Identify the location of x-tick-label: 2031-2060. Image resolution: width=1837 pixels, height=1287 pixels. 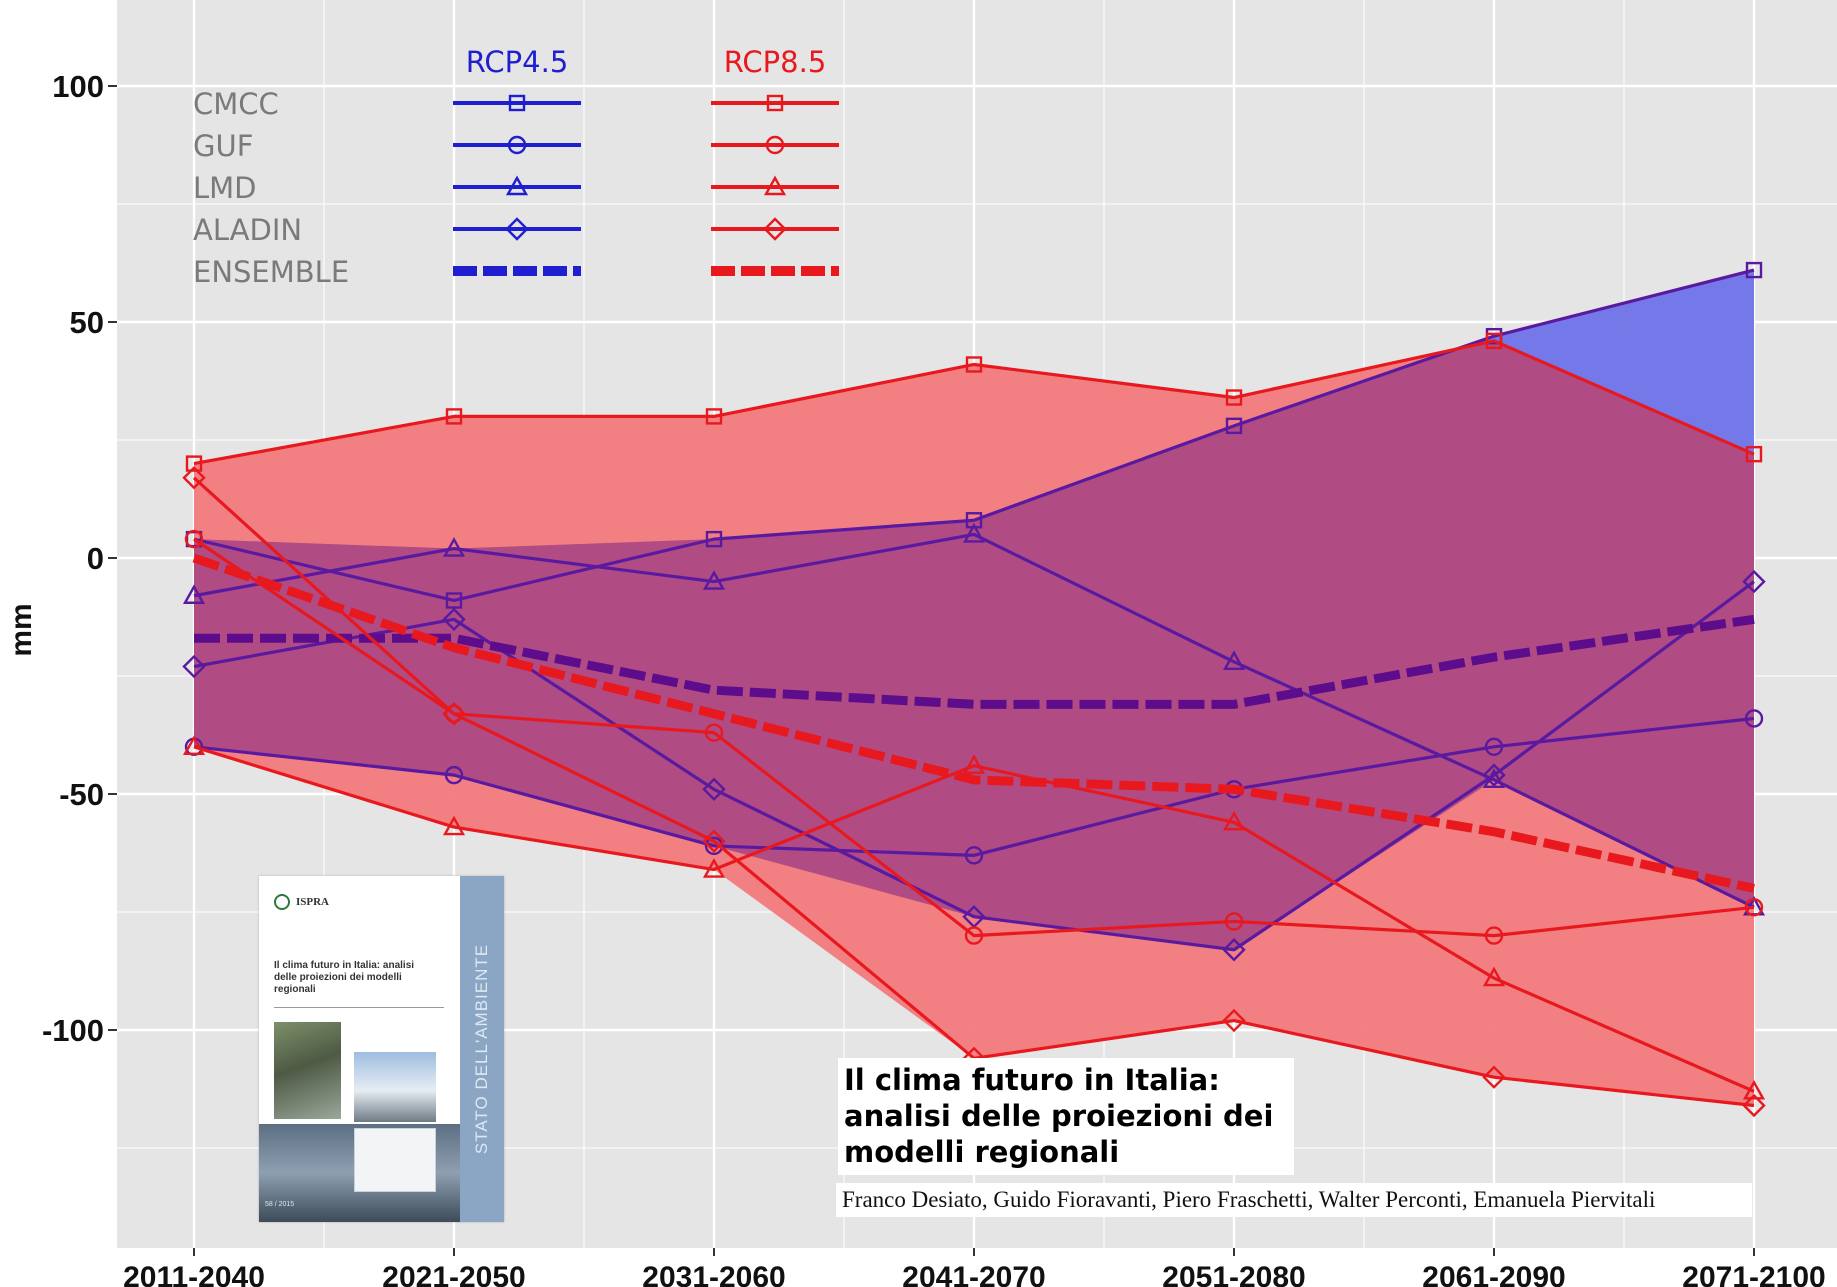
(713, 1274).